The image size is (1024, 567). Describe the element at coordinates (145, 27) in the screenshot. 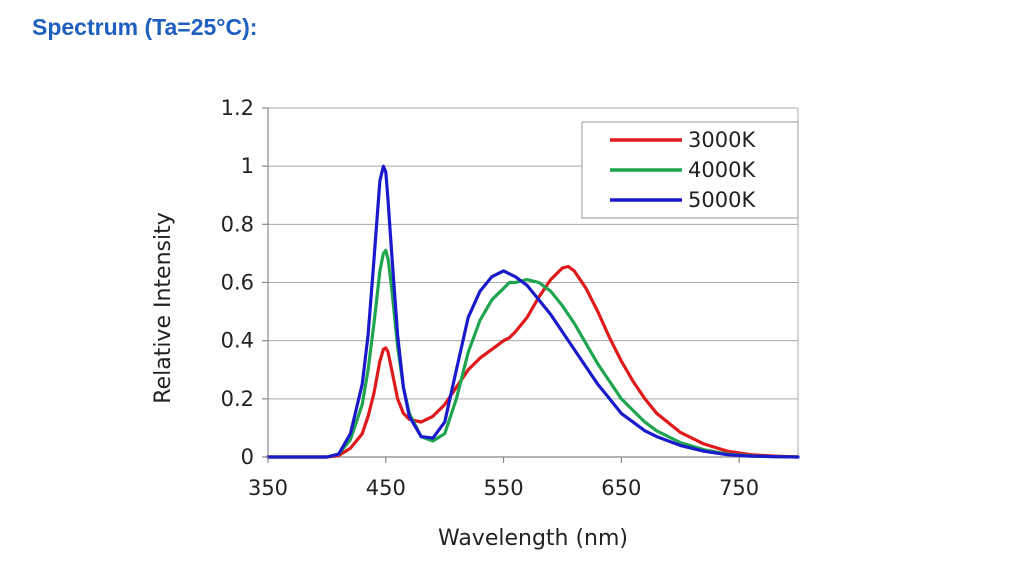

I see `page-title: Spectrum (Ta=25°C):` at that location.